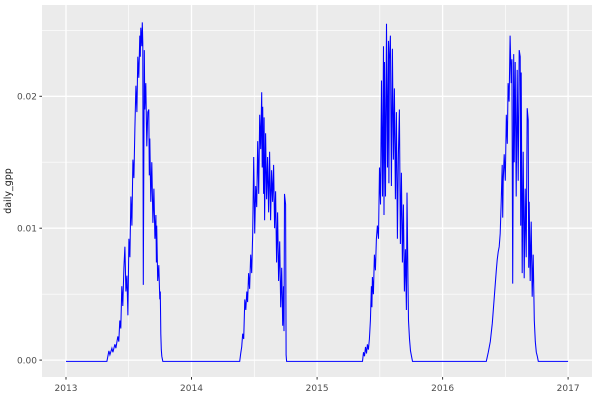 This screenshot has height=400, width=600. I want to click on x-tick-label: 2013, so click(66, 389).